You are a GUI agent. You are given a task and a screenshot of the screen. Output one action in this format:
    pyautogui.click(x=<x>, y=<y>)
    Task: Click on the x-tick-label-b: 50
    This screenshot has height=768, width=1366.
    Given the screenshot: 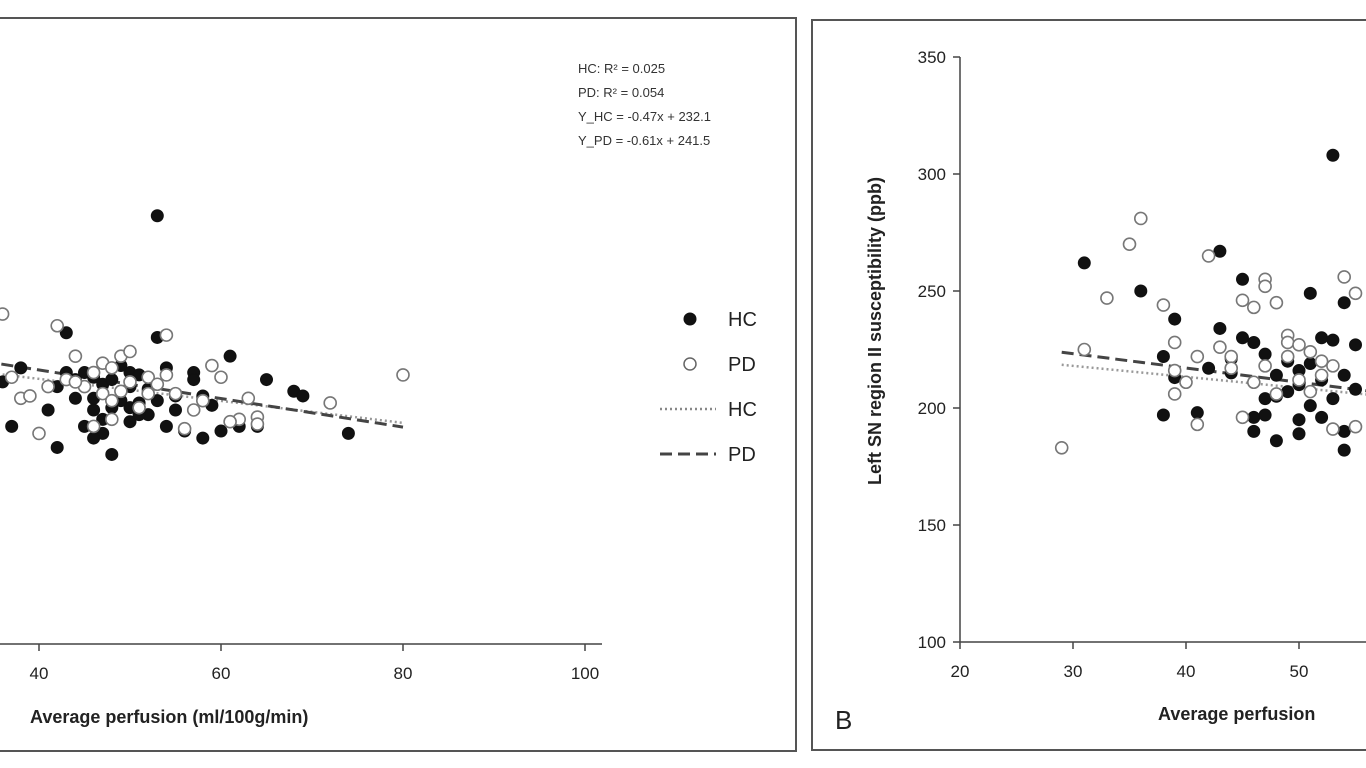 What is the action you would take?
    pyautogui.click(x=1299, y=671)
    